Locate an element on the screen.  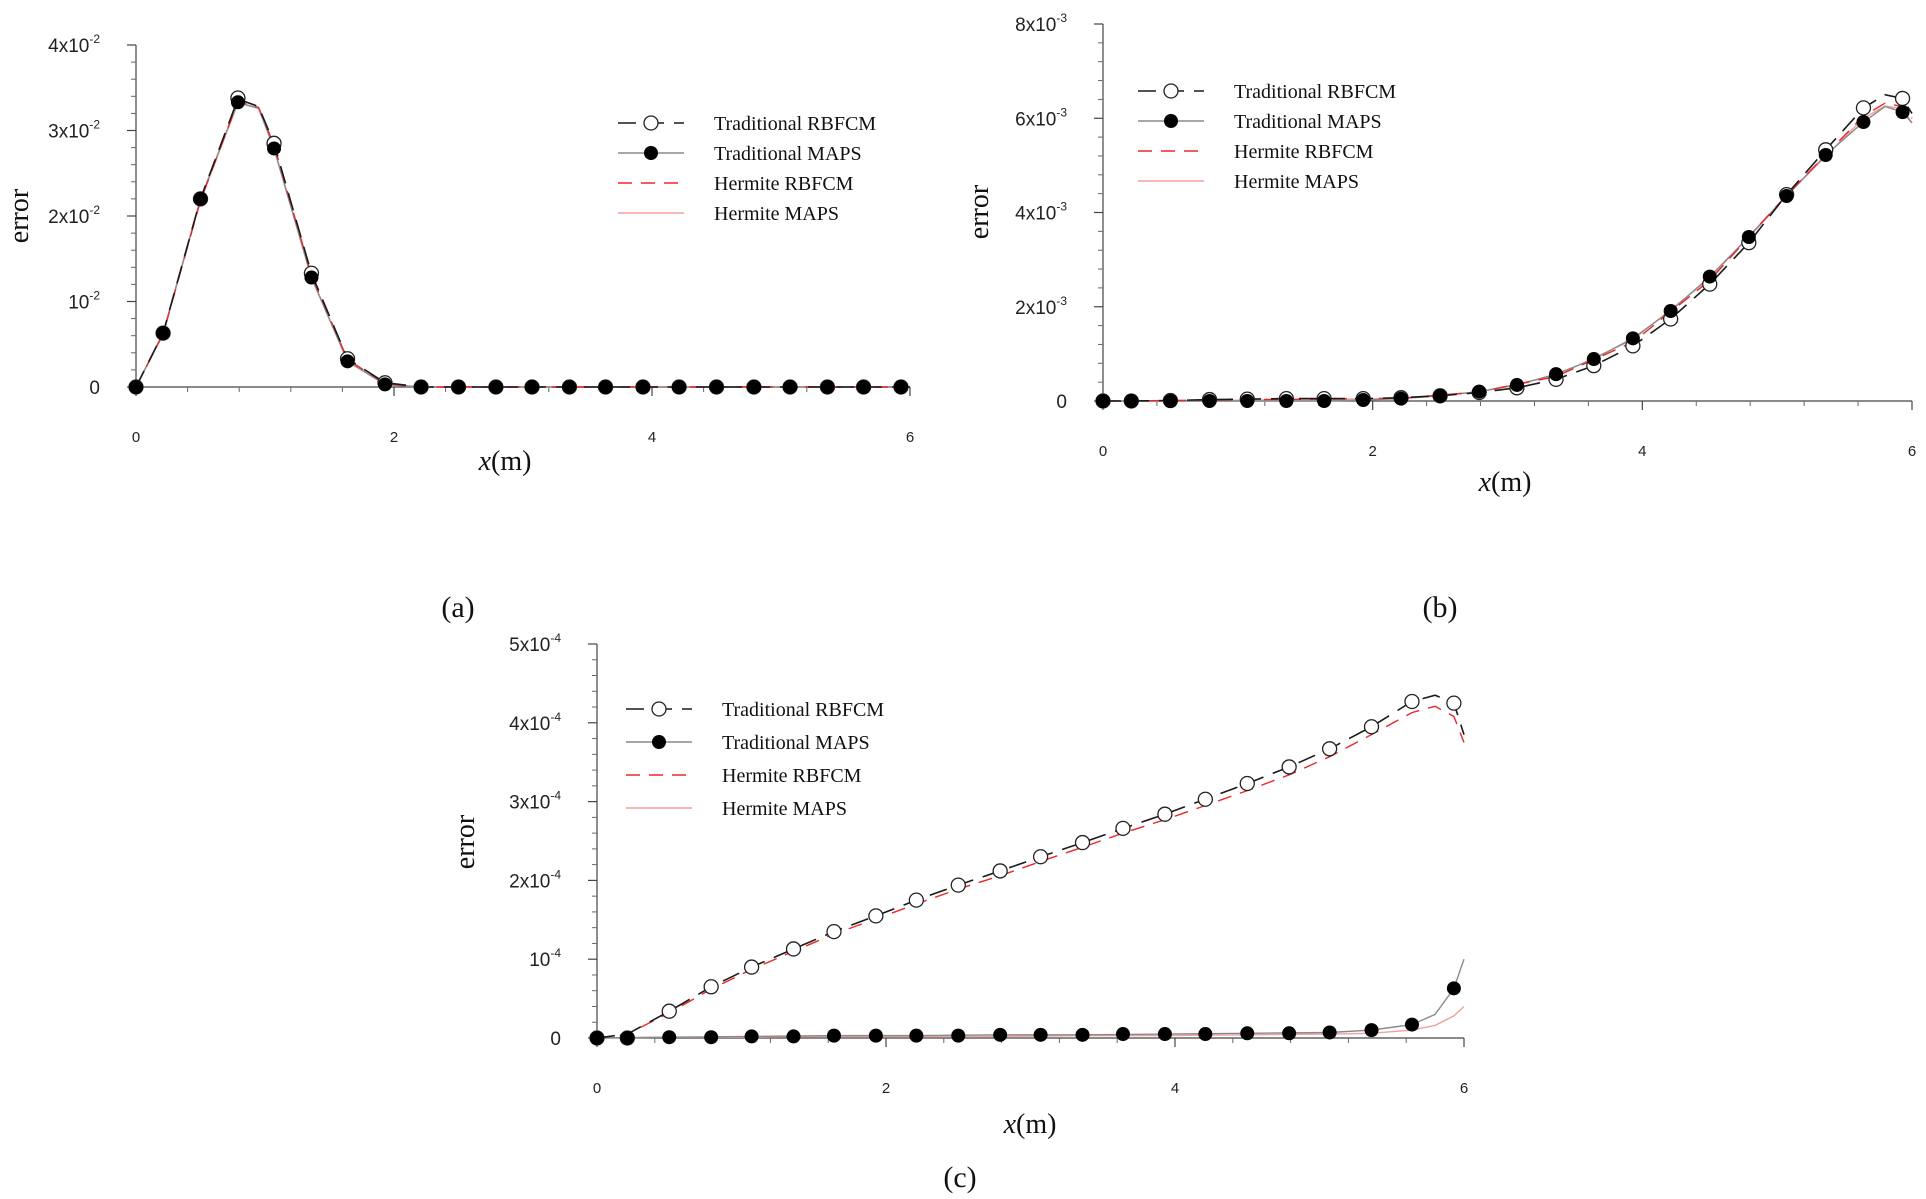
y-tick-label: 10-2 is located at coordinates (84, 301).